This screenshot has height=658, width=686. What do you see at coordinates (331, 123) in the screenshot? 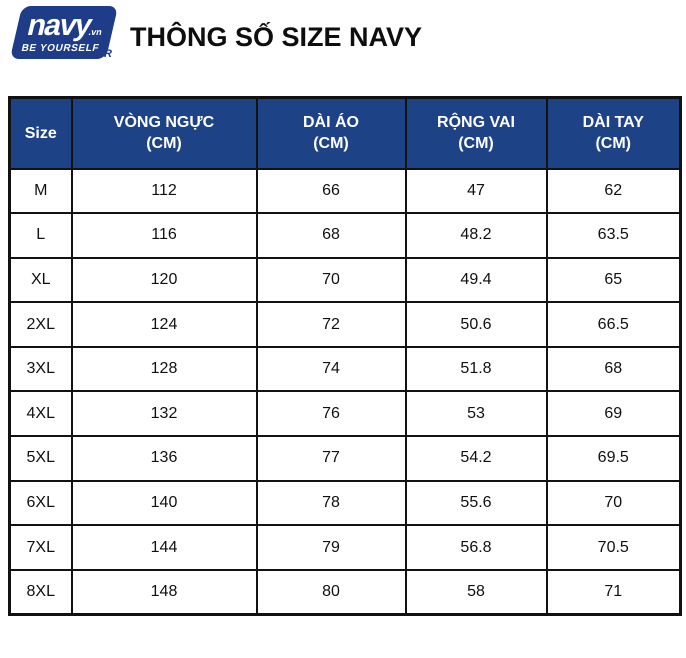
I see `col-header-label: DÀI ÁO` at bounding box center [331, 123].